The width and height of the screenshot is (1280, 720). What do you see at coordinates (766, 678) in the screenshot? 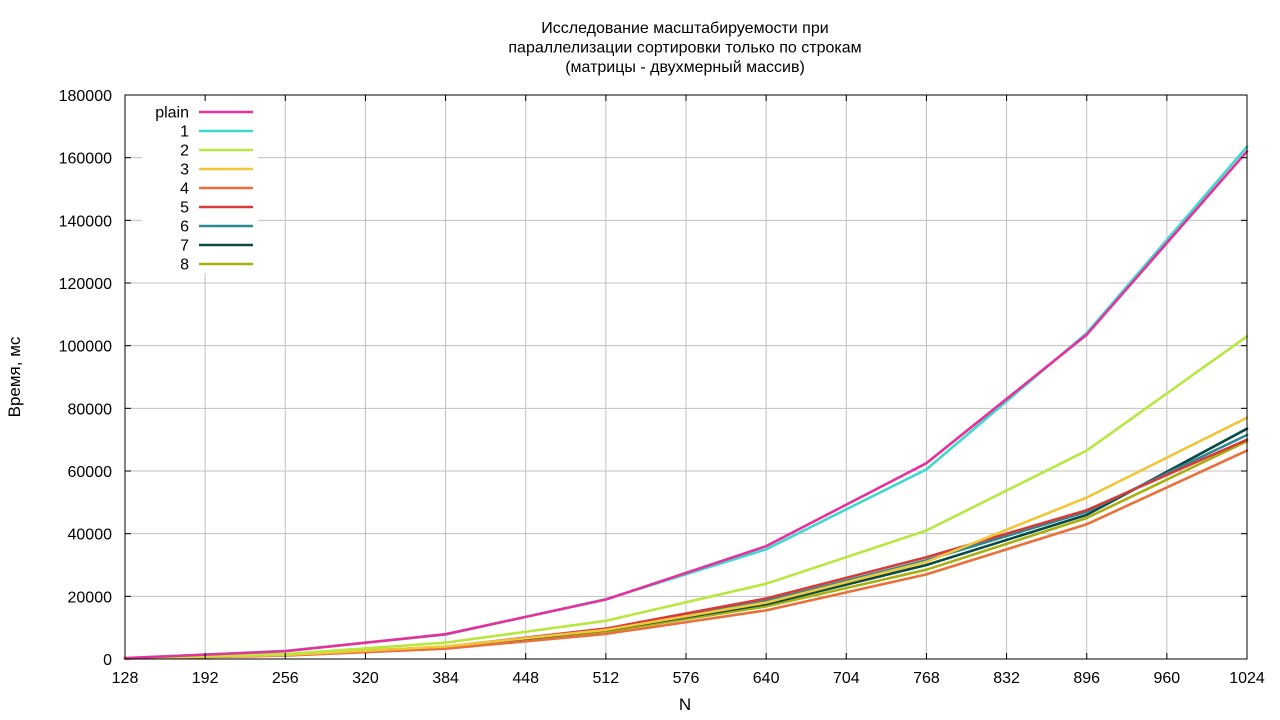
I see `x-tick-label: 640` at bounding box center [766, 678].